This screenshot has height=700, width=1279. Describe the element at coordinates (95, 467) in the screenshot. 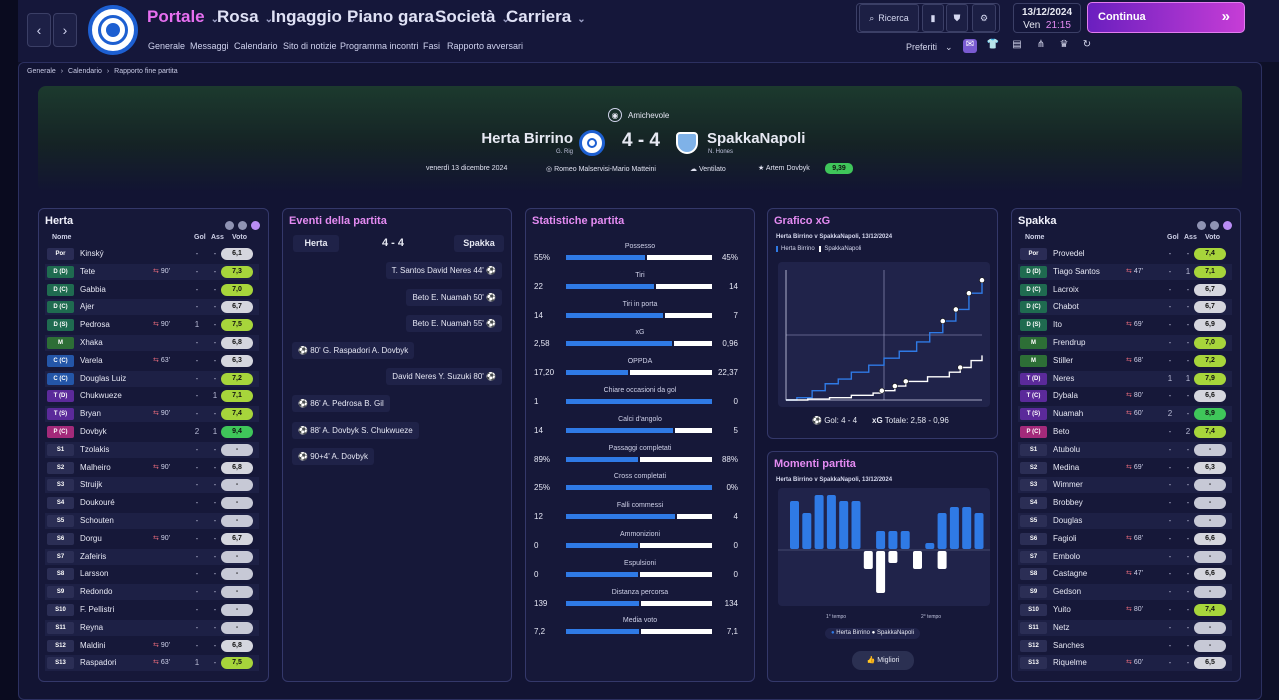

I see `player-name: Malheiro` at that location.